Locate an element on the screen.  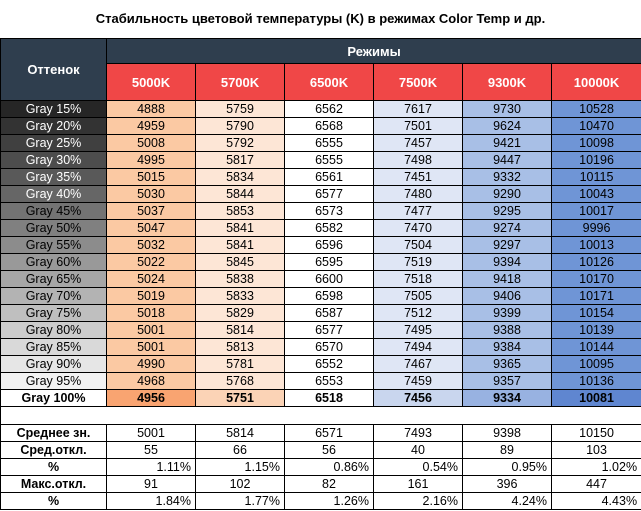
temperature-cell: 5833 is located at coordinates (240, 296).